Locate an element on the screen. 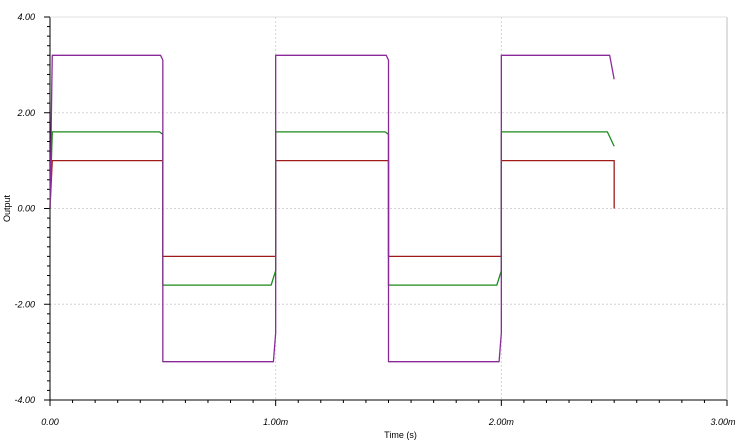 Image resolution: width=750 pixels, height=443 pixels. x-axis-title: Time (s) is located at coordinates (400, 435).